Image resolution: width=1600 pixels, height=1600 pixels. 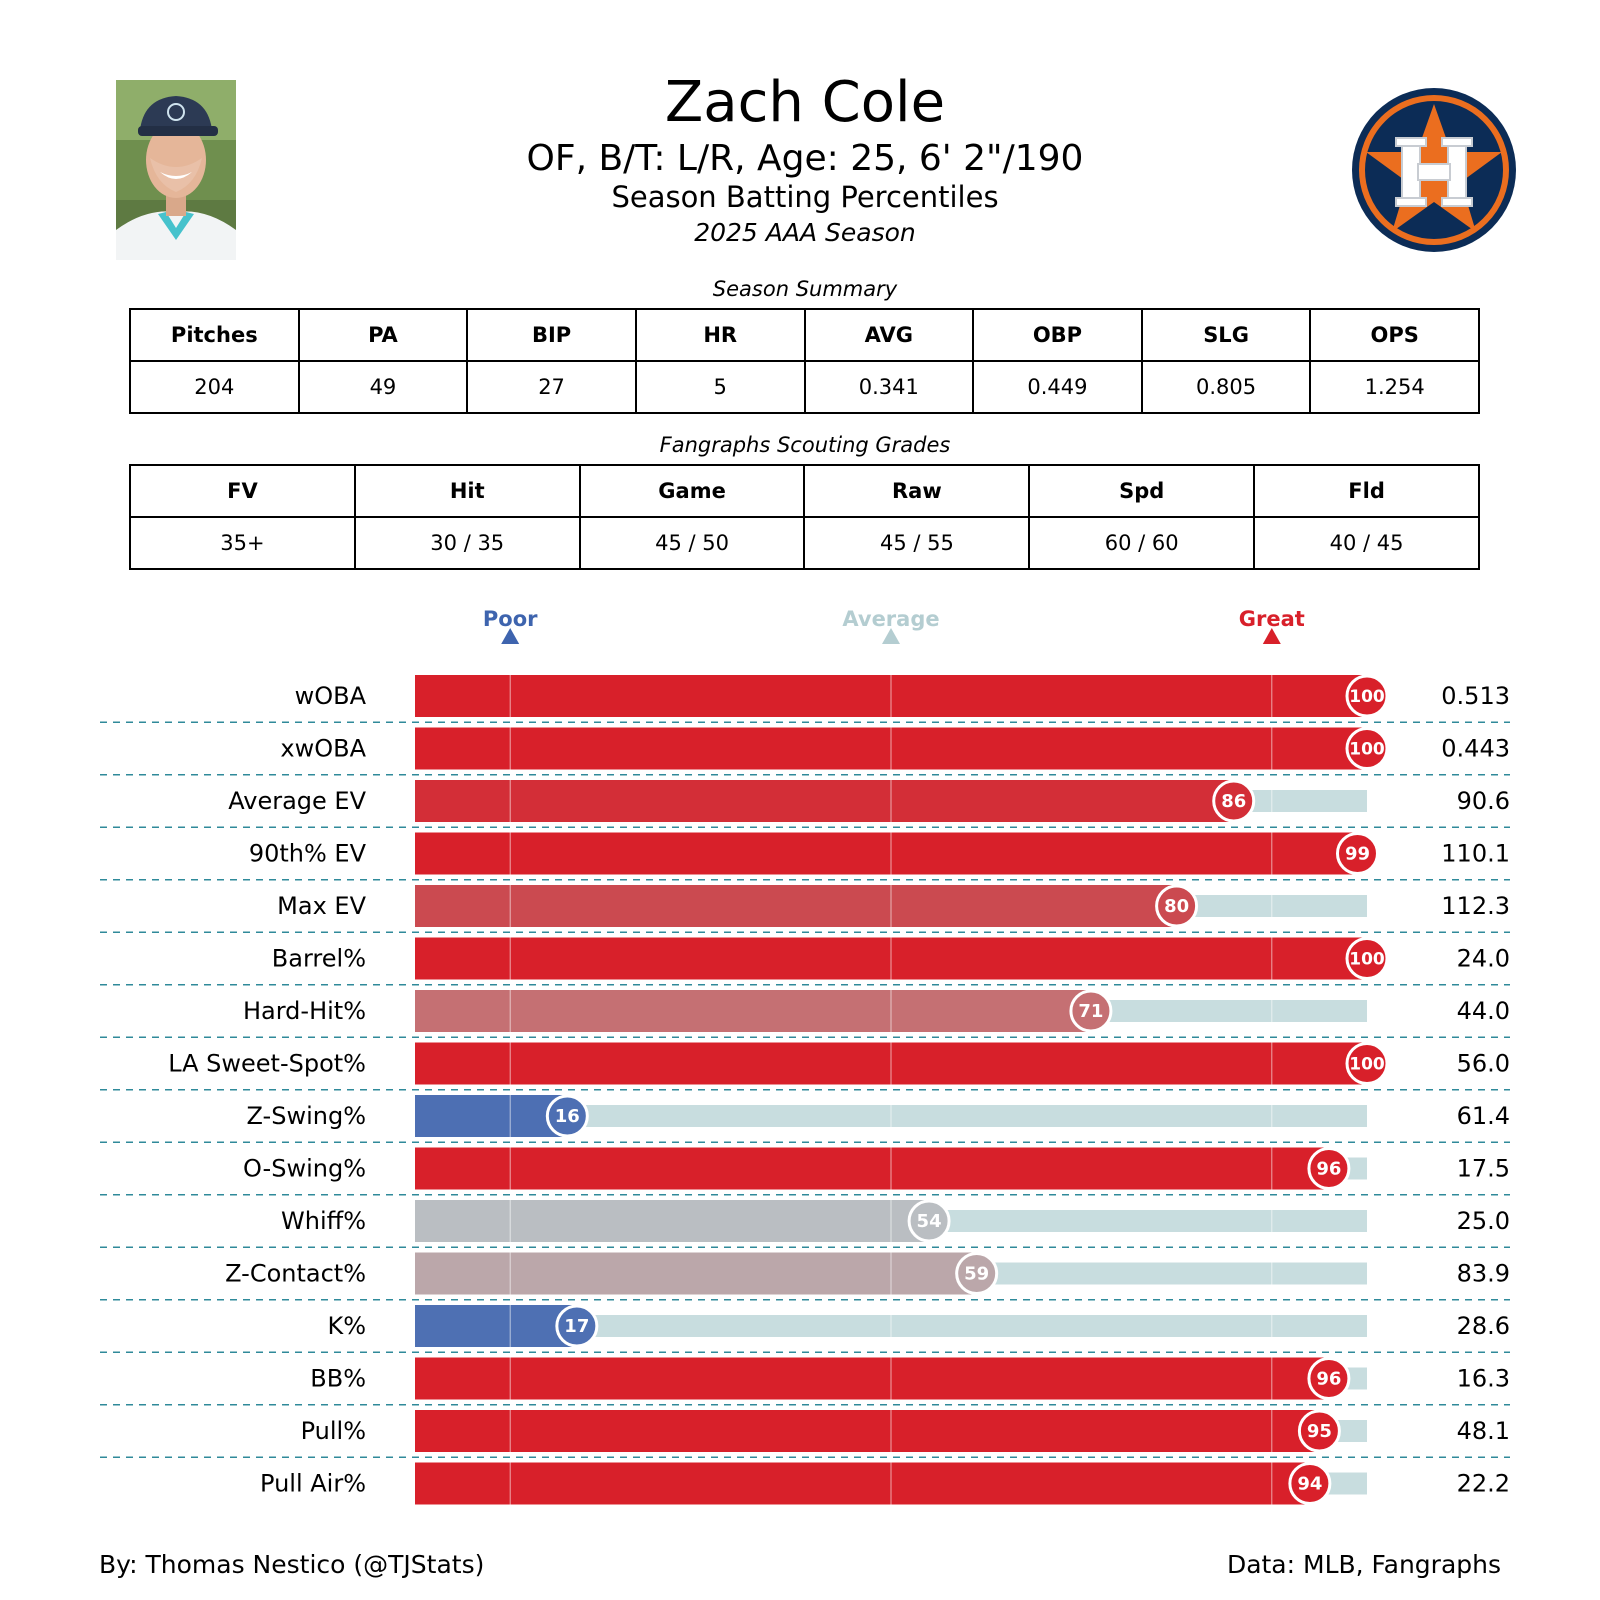 What do you see at coordinates (1483, 1064) in the screenshot?
I see `metric-value: 56.0` at bounding box center [1483, 1064].